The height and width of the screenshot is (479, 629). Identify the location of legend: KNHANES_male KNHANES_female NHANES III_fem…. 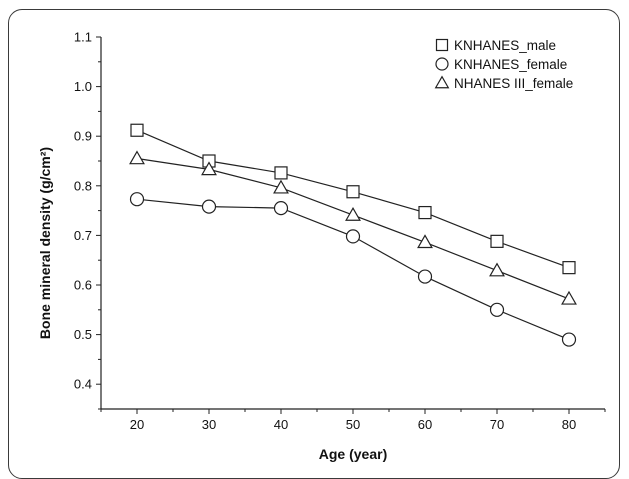
(503, 64).